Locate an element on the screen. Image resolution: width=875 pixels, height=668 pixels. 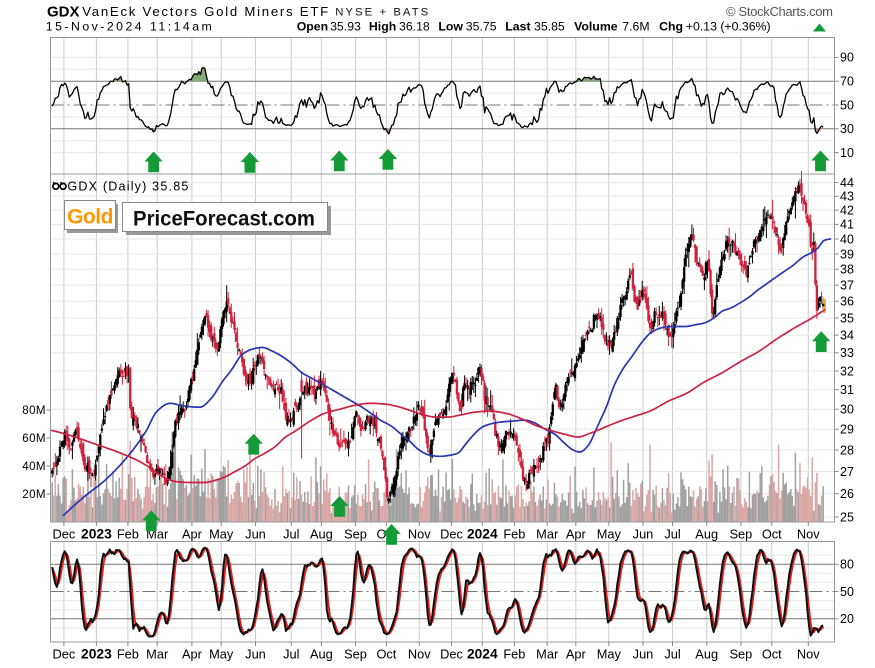
svg-text: PriceForecast.com is located at coordinates (224, 219).